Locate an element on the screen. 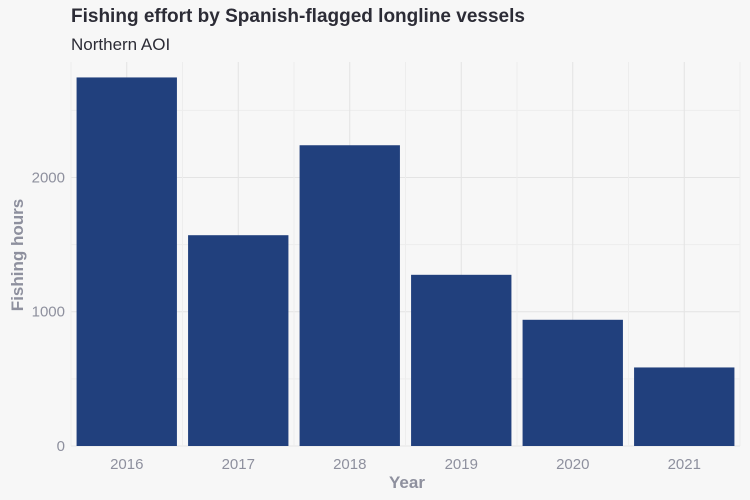 The height and width of the screenshot is (500, 750). x-axis-ticks: 2016 2017 2018 2019 2020 2021 is located at coordinates (405, 464).